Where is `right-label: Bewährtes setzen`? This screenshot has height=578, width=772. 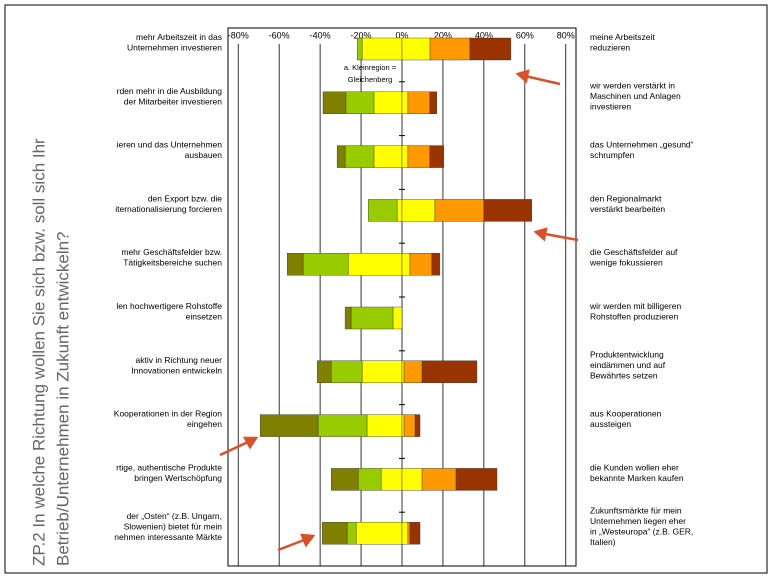 right-label: Bewährtes setzen is located at coordinates (624, 376).